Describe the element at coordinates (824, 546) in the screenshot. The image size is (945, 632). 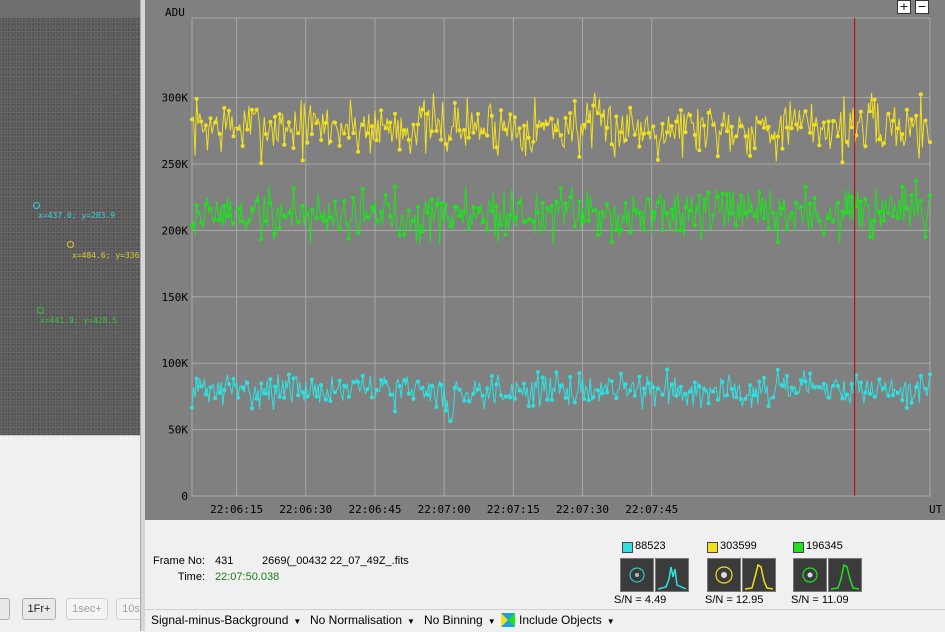
I see `object-3-value: 196345` at that location.